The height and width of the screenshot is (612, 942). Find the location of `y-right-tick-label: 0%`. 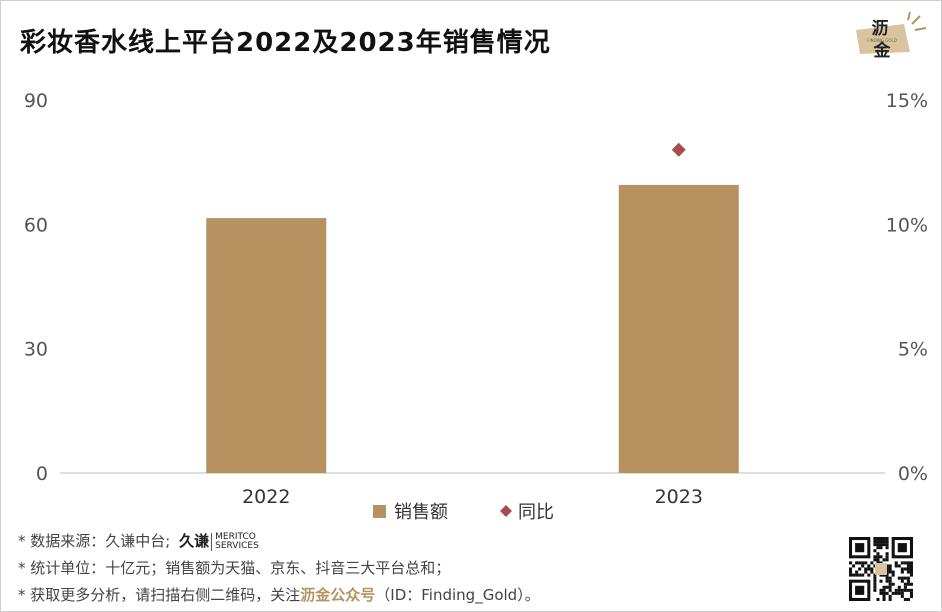

y-right-tick-label: 0% is located at coordinates (913, 474).